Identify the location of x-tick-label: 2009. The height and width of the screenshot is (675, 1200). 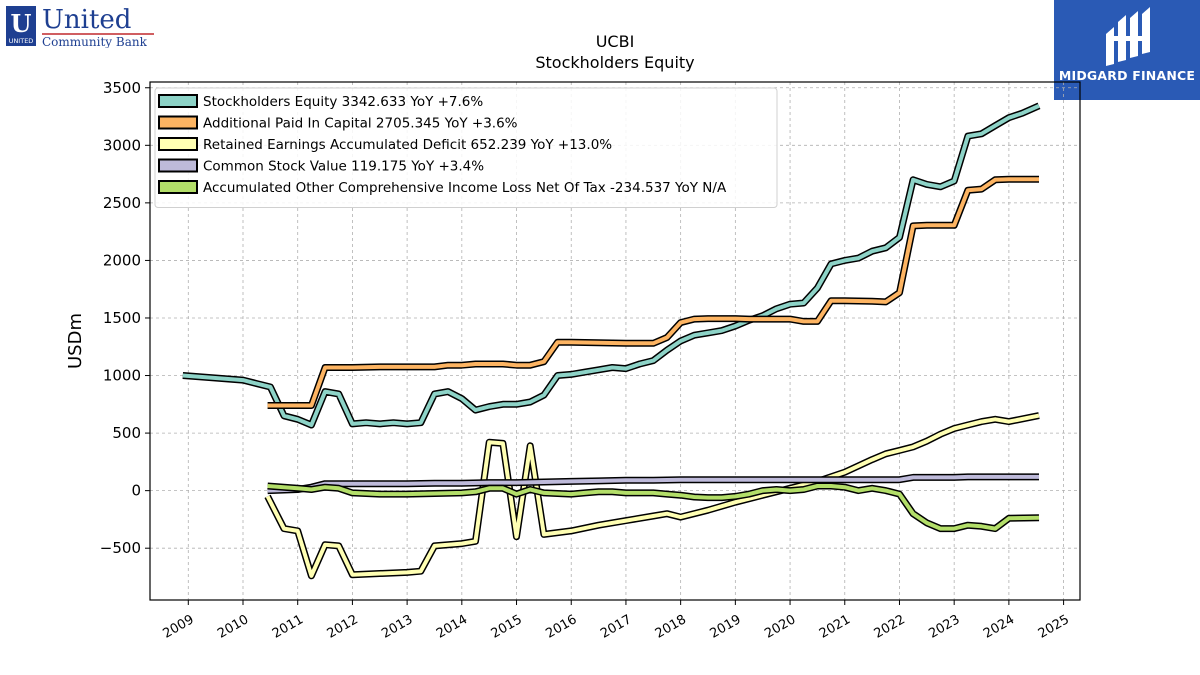
(178, 627).